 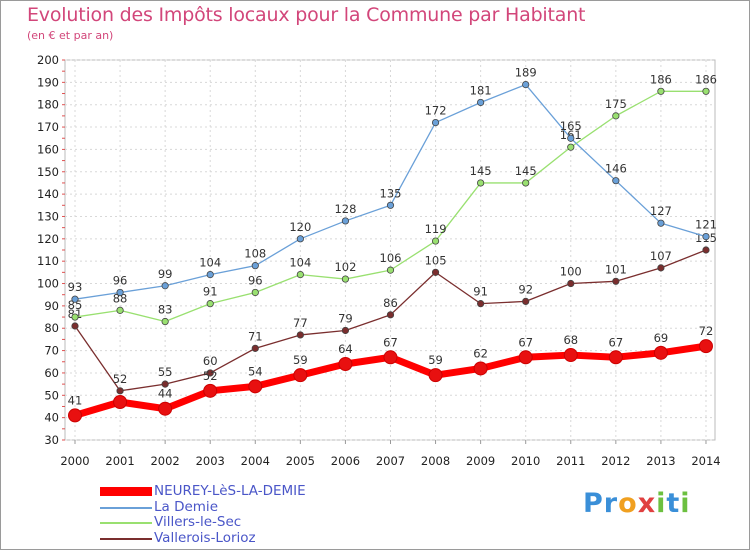 What do you see at coordinates (525, 289) in the screenshot?
I see `data-label: 92` at bounding box center [525, 289].